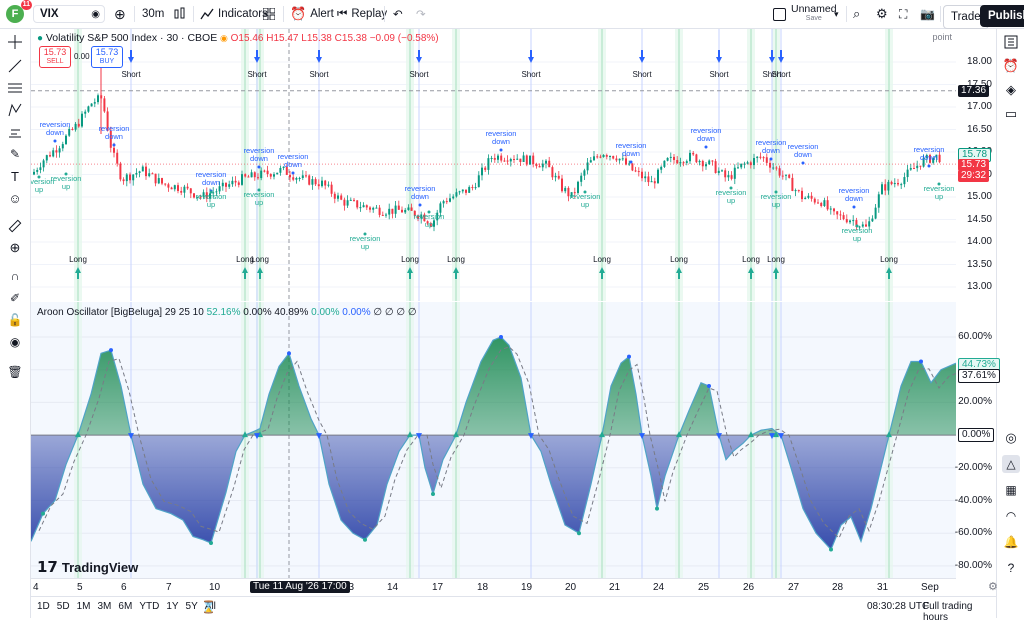 The width and height of the screenshot is (1024, 623). I want to click on broadcast-icon: ◠, so click(1011, 516).